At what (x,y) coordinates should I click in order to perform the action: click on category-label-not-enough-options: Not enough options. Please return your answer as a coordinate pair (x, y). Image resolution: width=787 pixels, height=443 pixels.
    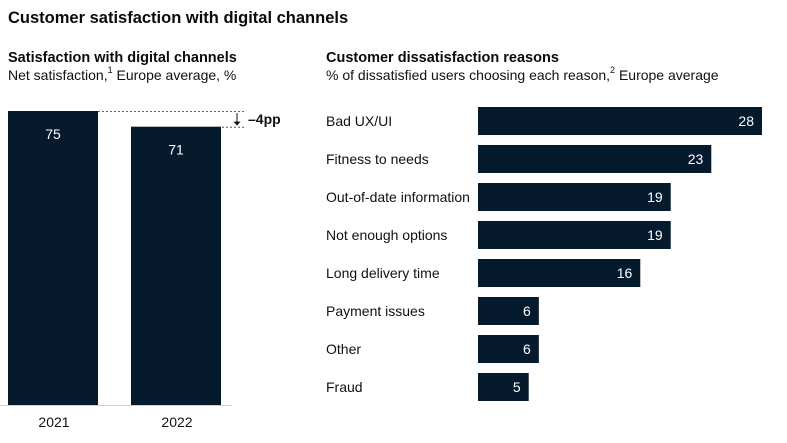
    Looking at the image, I should click on (386, 235).